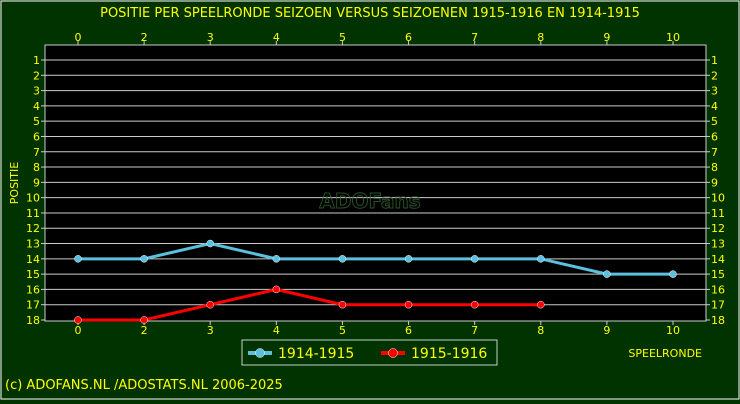 The width and height of the screenshot is (740, 404). What do you see at coordinates (714, 136) in the screenshot?
I see `y-tick-label-right: 6` at bounding box center [714, 136].